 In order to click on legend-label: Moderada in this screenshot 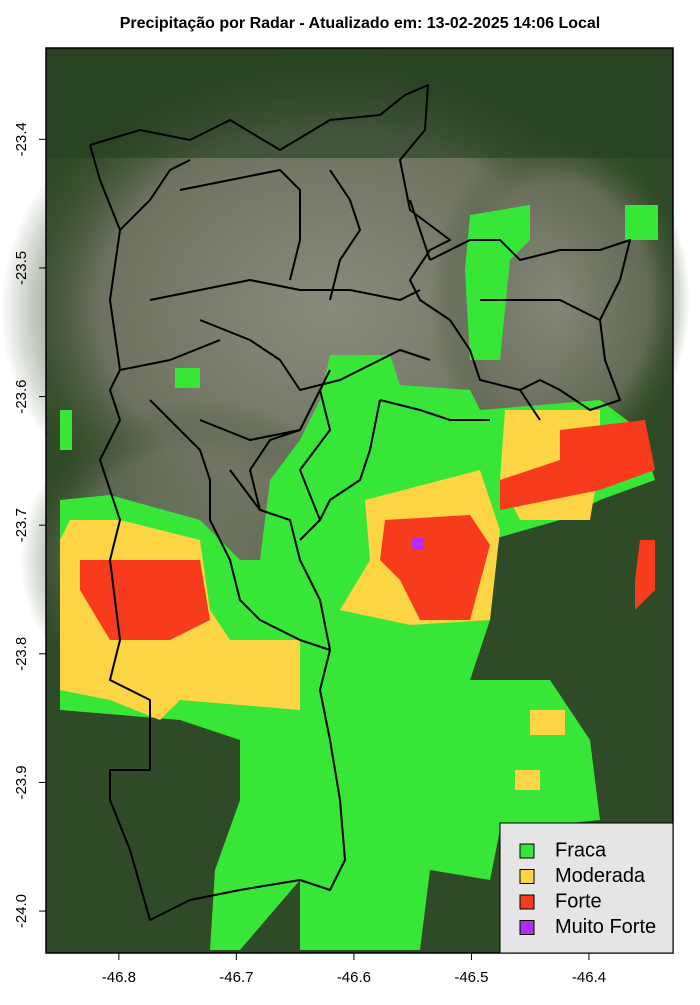, I will do `click(600, 876)`.